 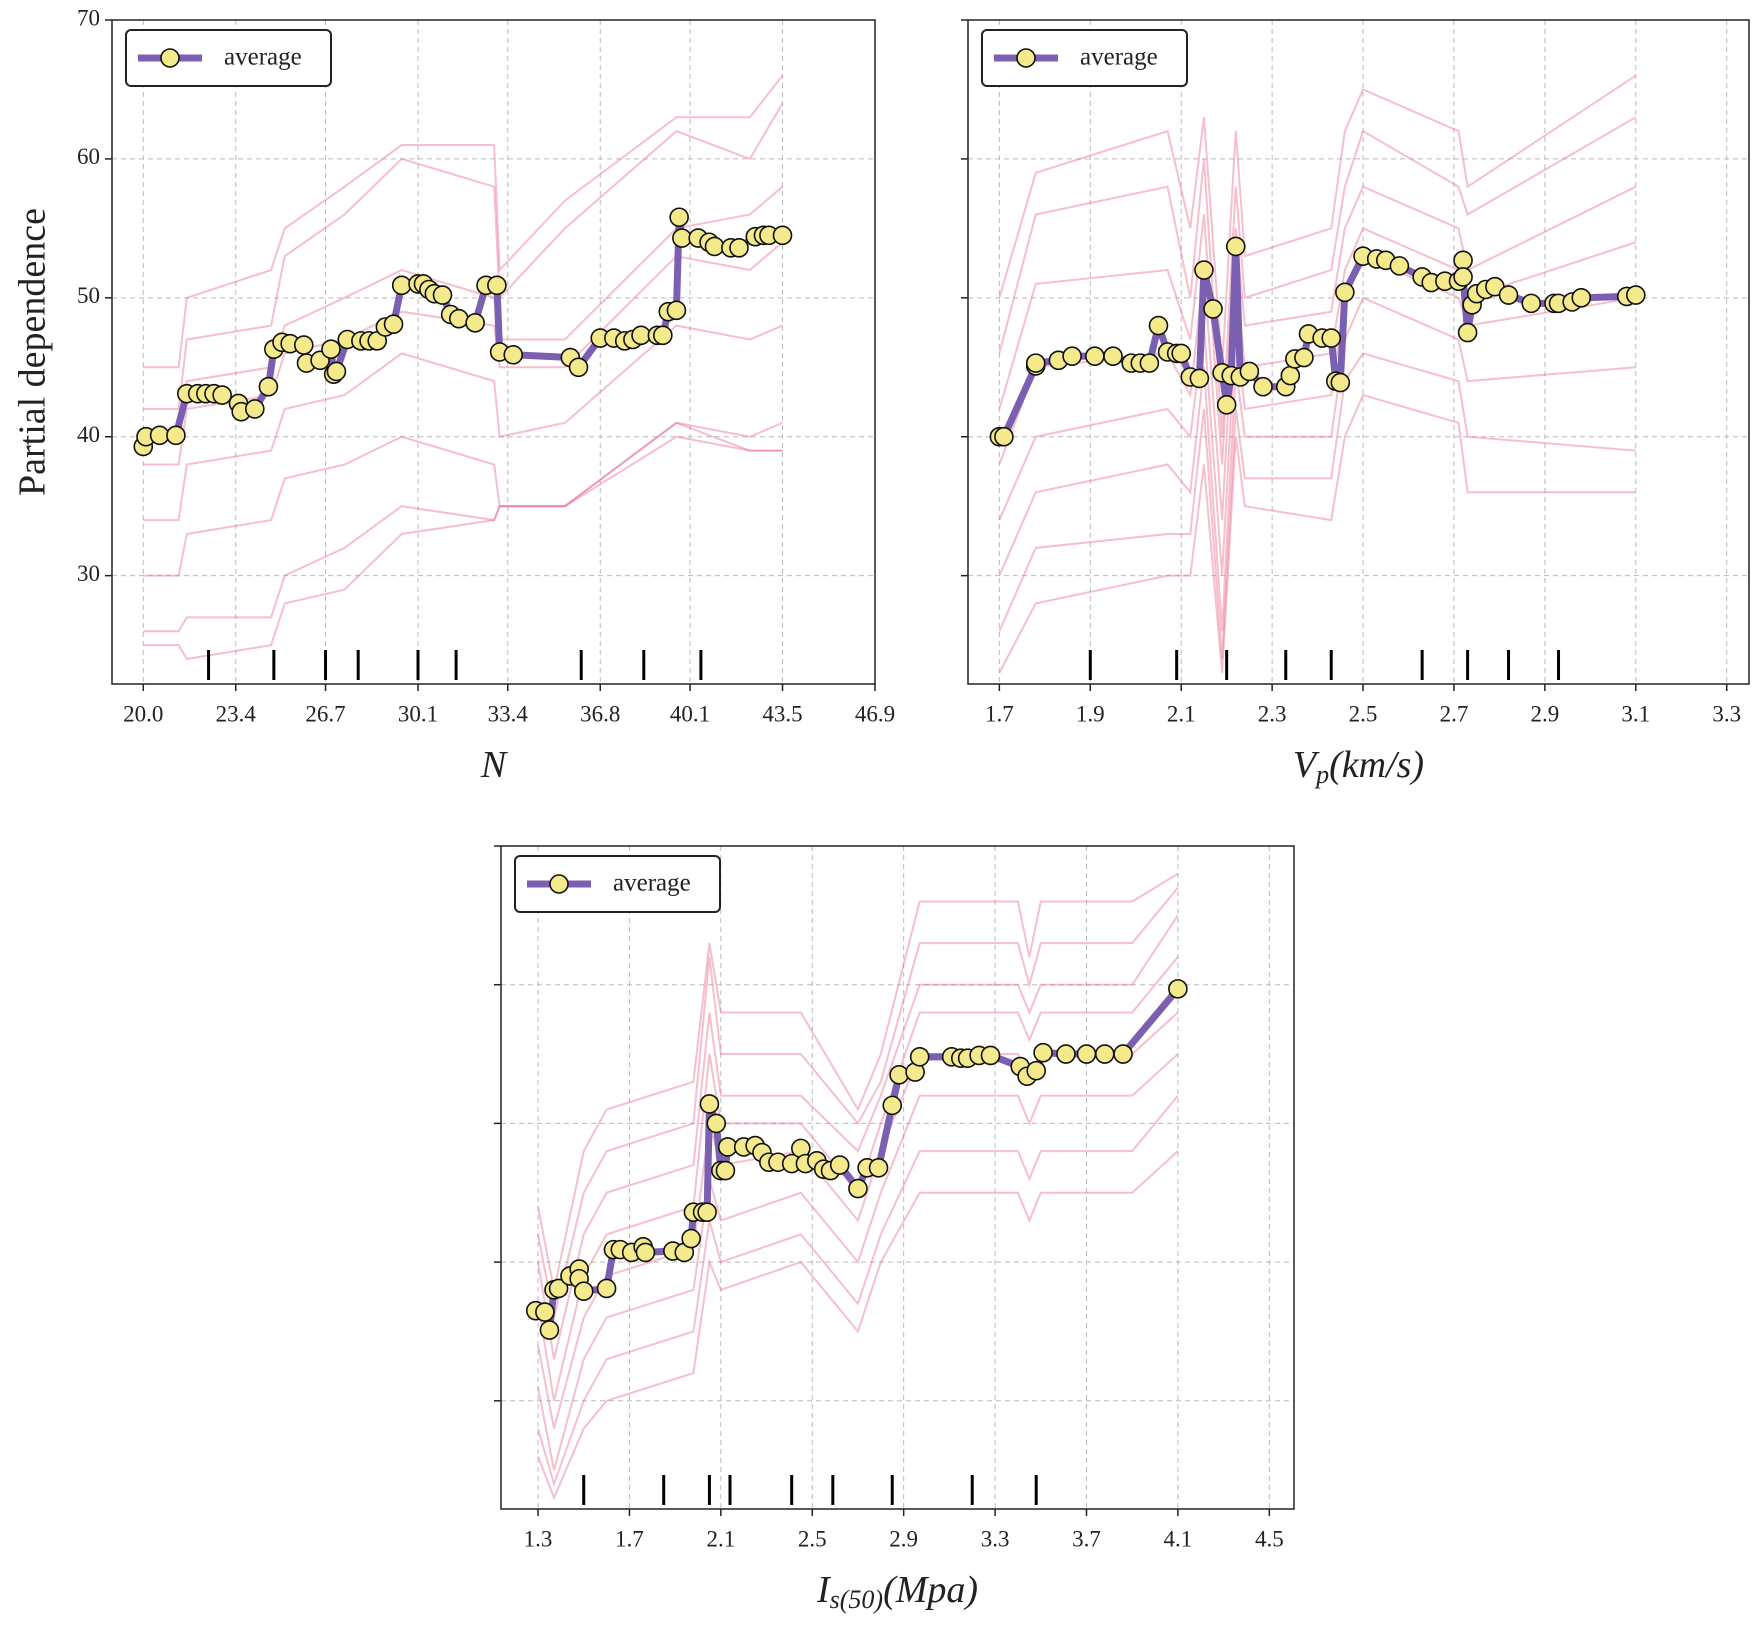 What do you see at coordinates (88, 434) in the screenshot?
I see `y-tick-label: 40` at bounding box center [88, 434].